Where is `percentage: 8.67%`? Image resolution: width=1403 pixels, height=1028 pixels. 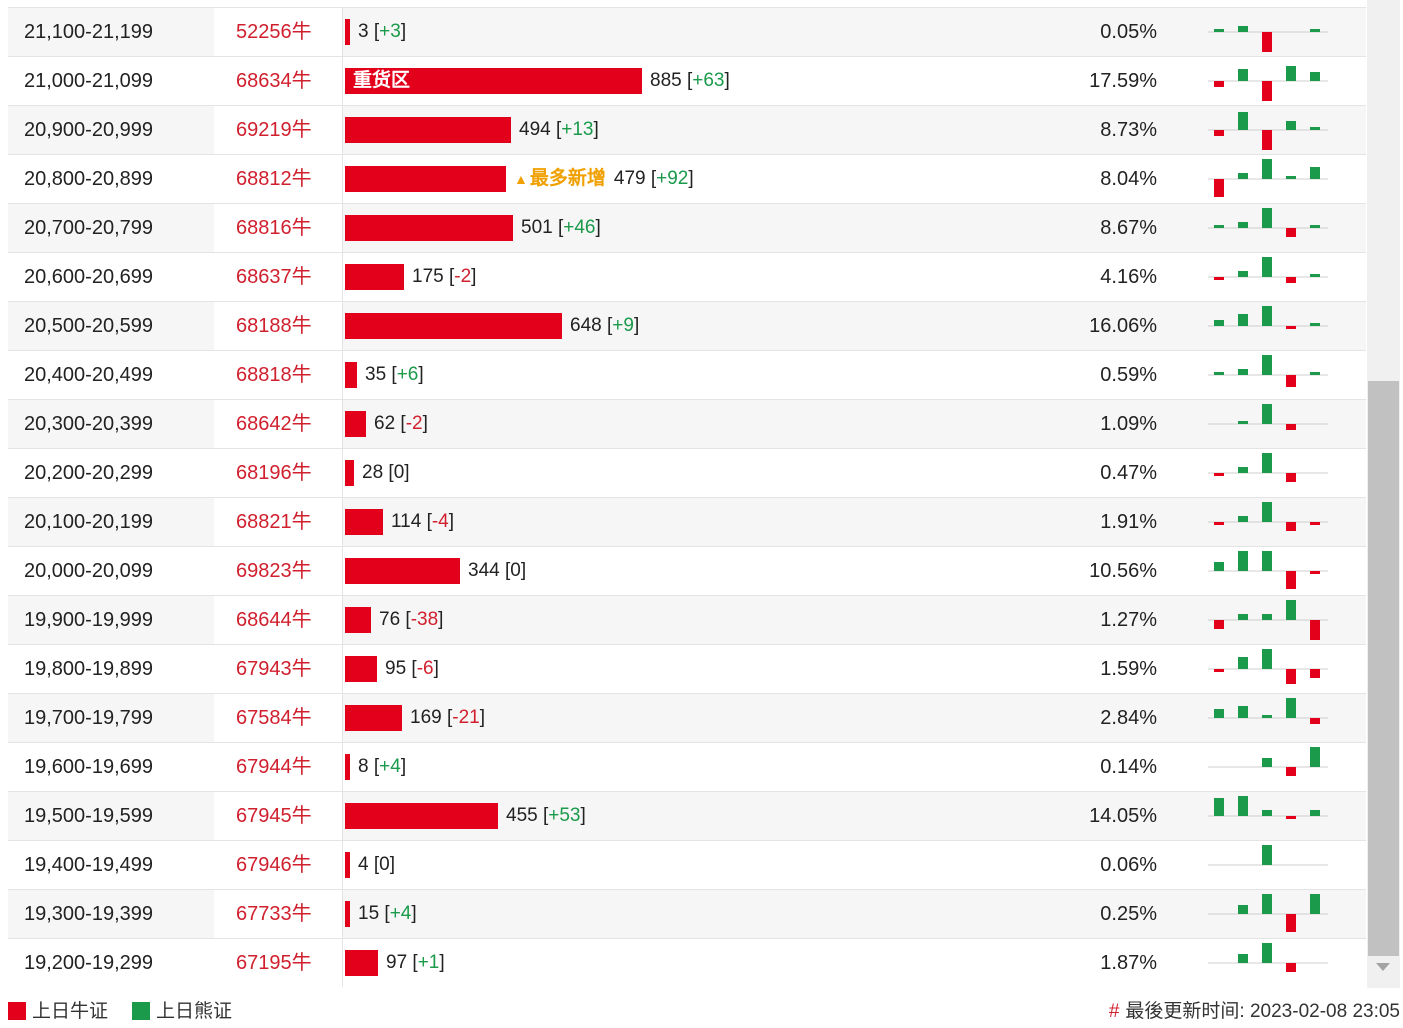
percentage: 8.67% is located at coordinates (1128, 228).